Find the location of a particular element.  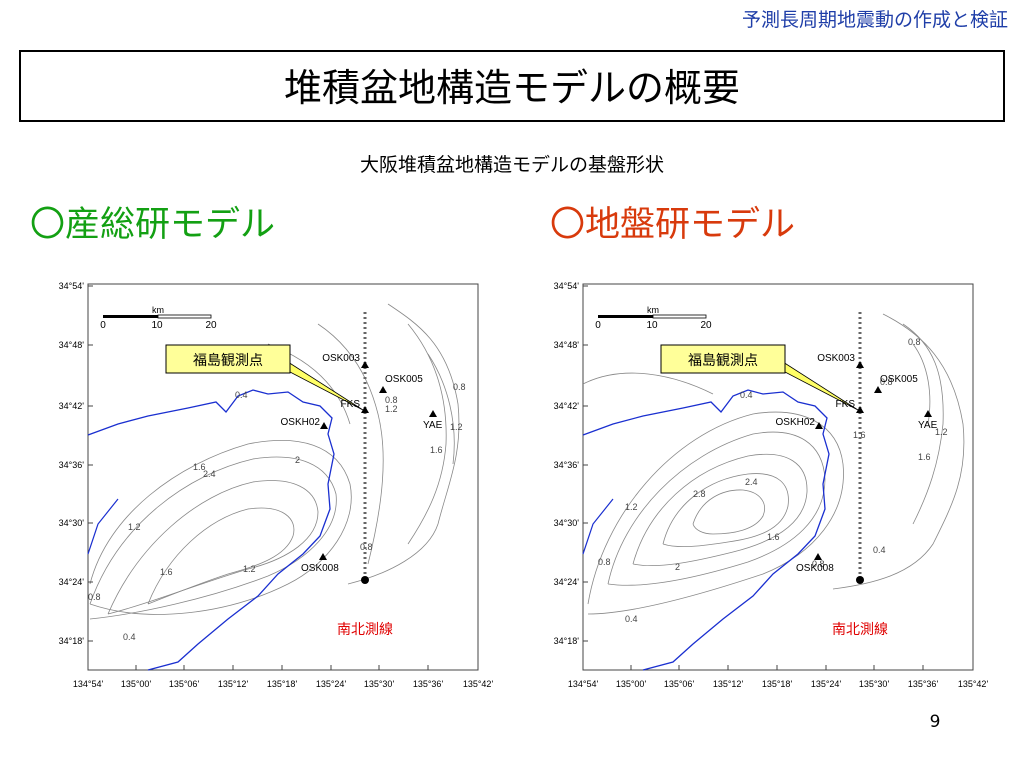

station-label: OSK008 is located at coordinates (815, 568).